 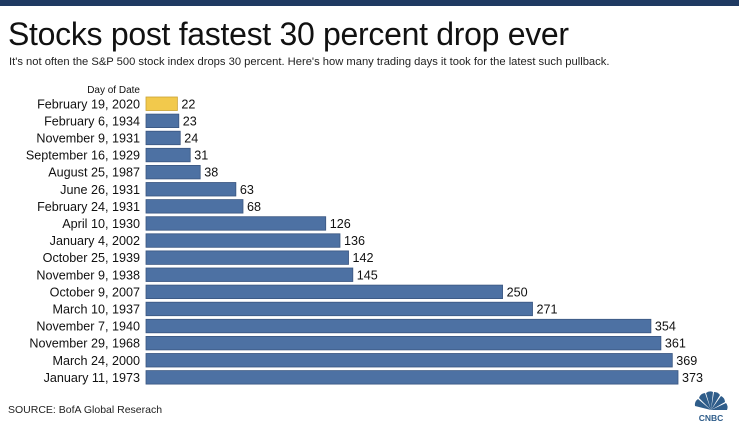 What do you see at coordinates (85, 410) in the screenshot?
I see `source-note: SOURCE: BofA Global Reserach` at bounding box center [85, 410].